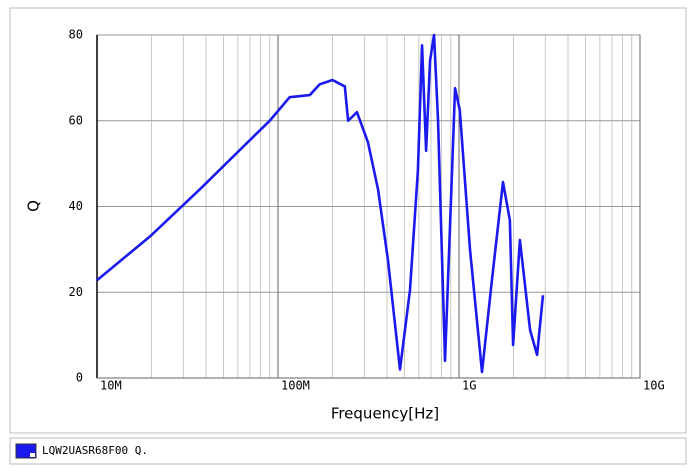 The width and height of the screenshot is (696, 474). Describe the element at coordinates (32, 455) in the screenshot. I see `legend-swatch-corner` at that location.